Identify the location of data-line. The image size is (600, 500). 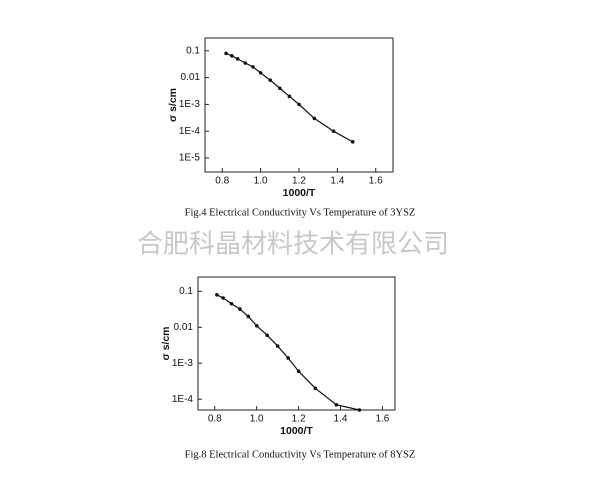
(288, 352).